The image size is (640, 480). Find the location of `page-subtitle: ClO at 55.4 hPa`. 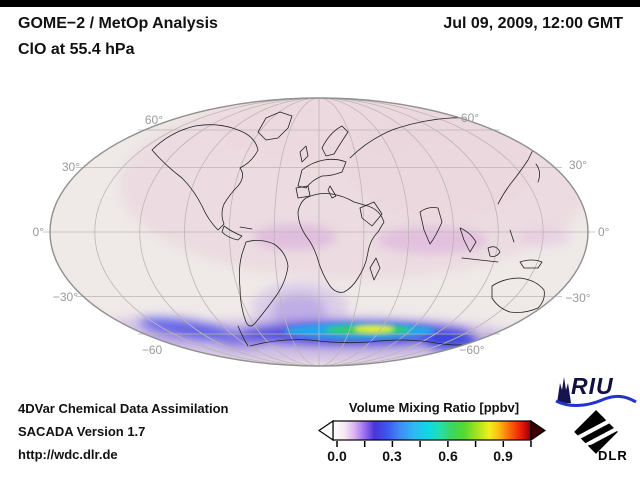

page-subtitle: ClO at 55.4 hPa is located at coordinates (76, 49).